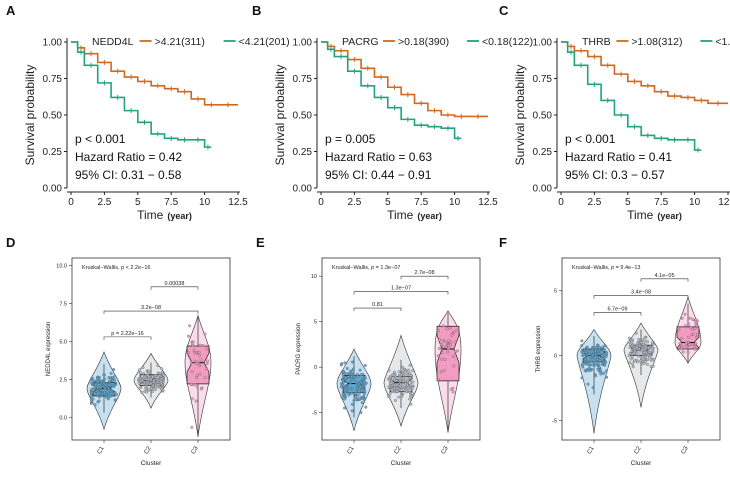 This screenshot has height=480, width=730. Describe the element at coordinates (561, 202) in the screenshot. I see `x-tick-label: 0` at that location.